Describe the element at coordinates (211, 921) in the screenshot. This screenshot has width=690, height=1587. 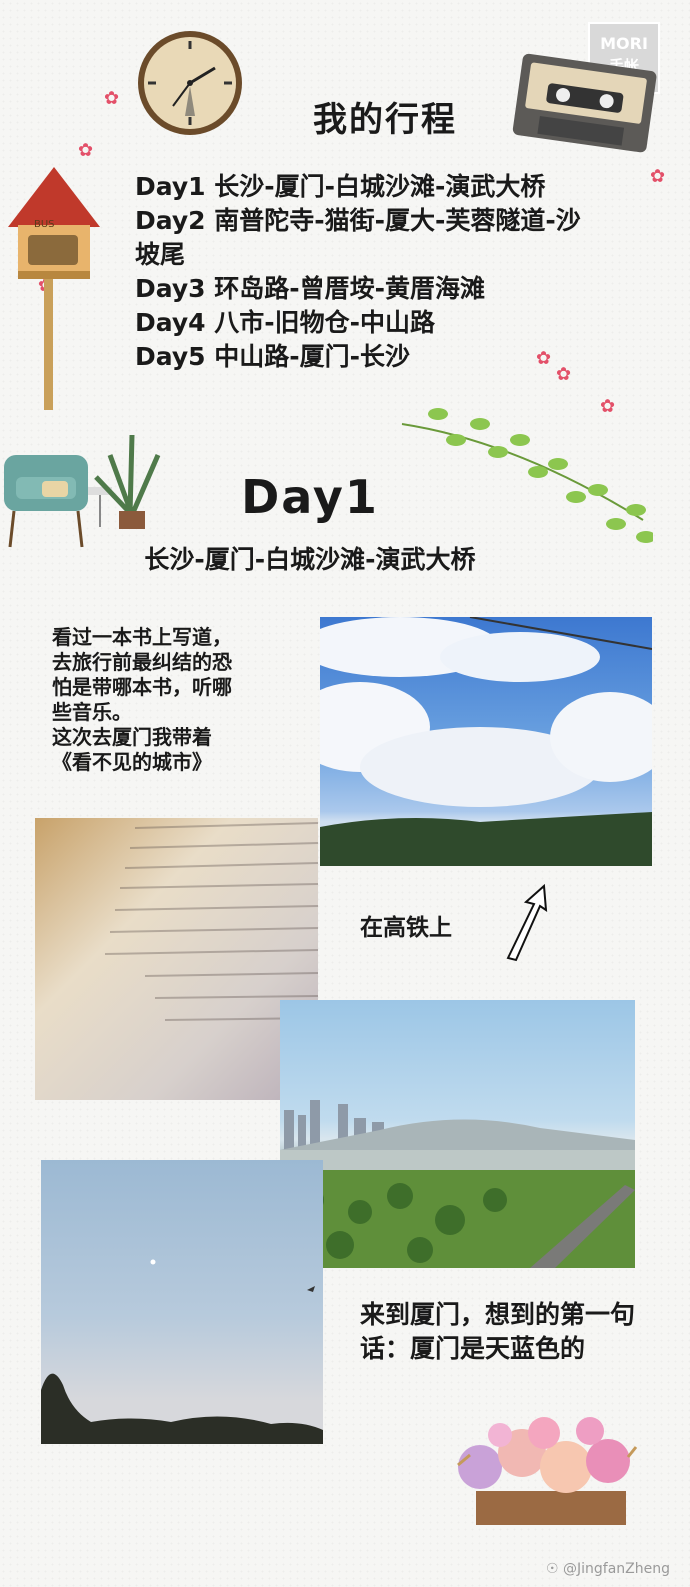
I see `photo-book-pages-art` at that location.